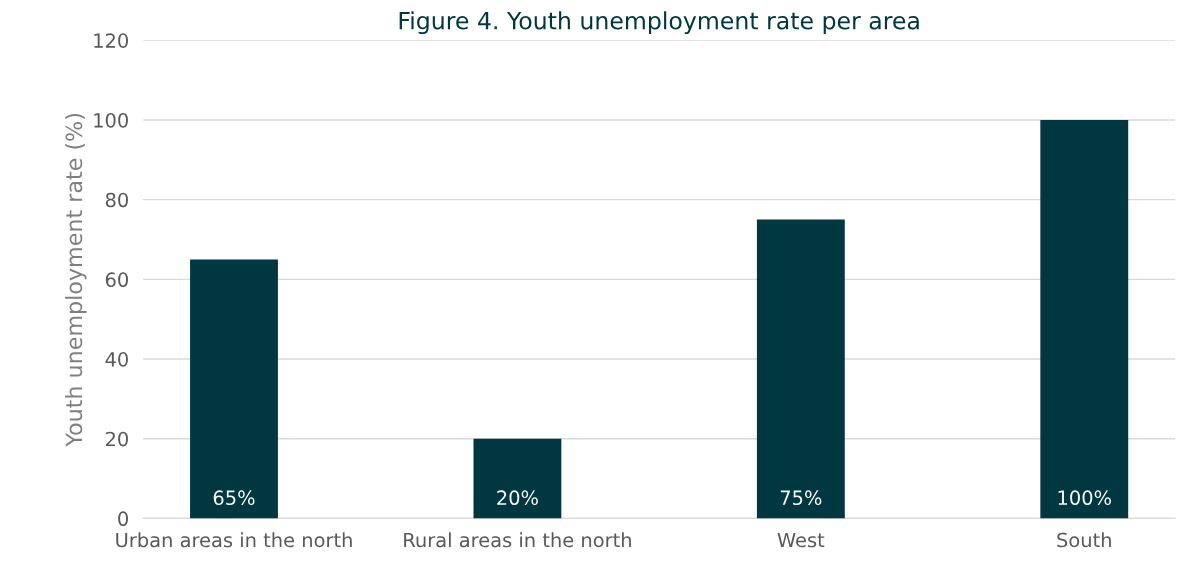 This screenshot has height=576, width=1193. What do you see at coordinates (116, 359) in the screenshot?
I see `y-tick-label: 40` at bounding box center [116, 359].